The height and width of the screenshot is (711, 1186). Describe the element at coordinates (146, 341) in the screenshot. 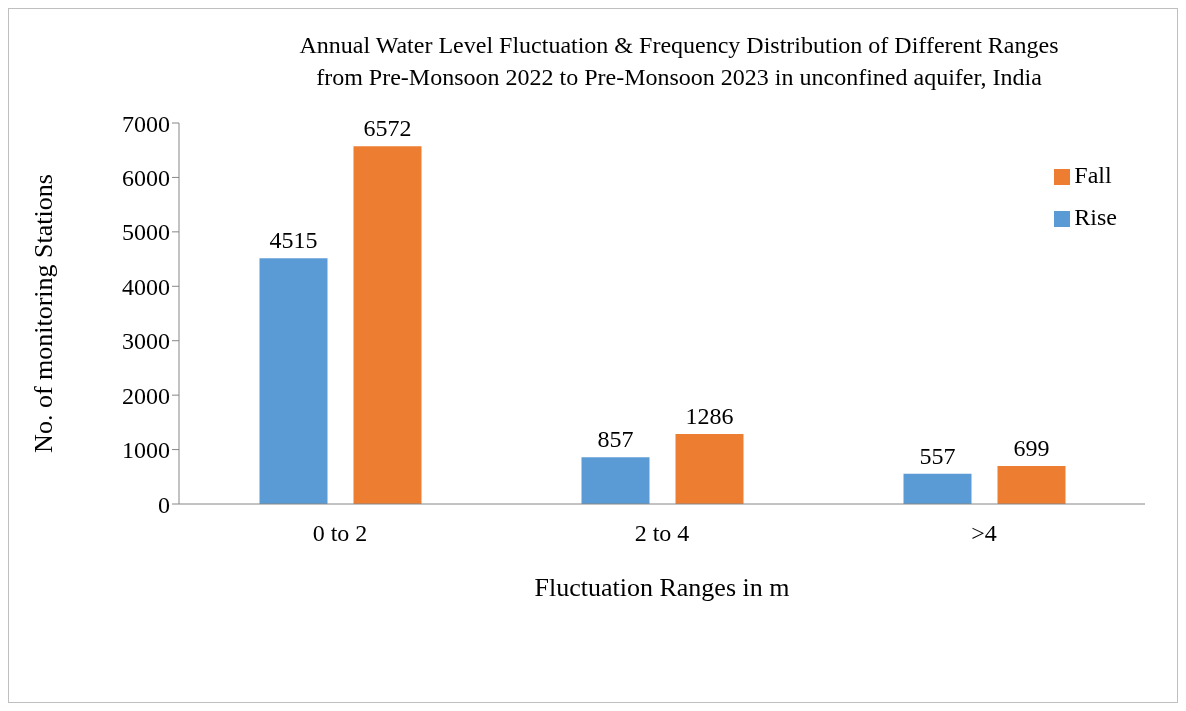

I see `y-tick-label: 3000` at that location.